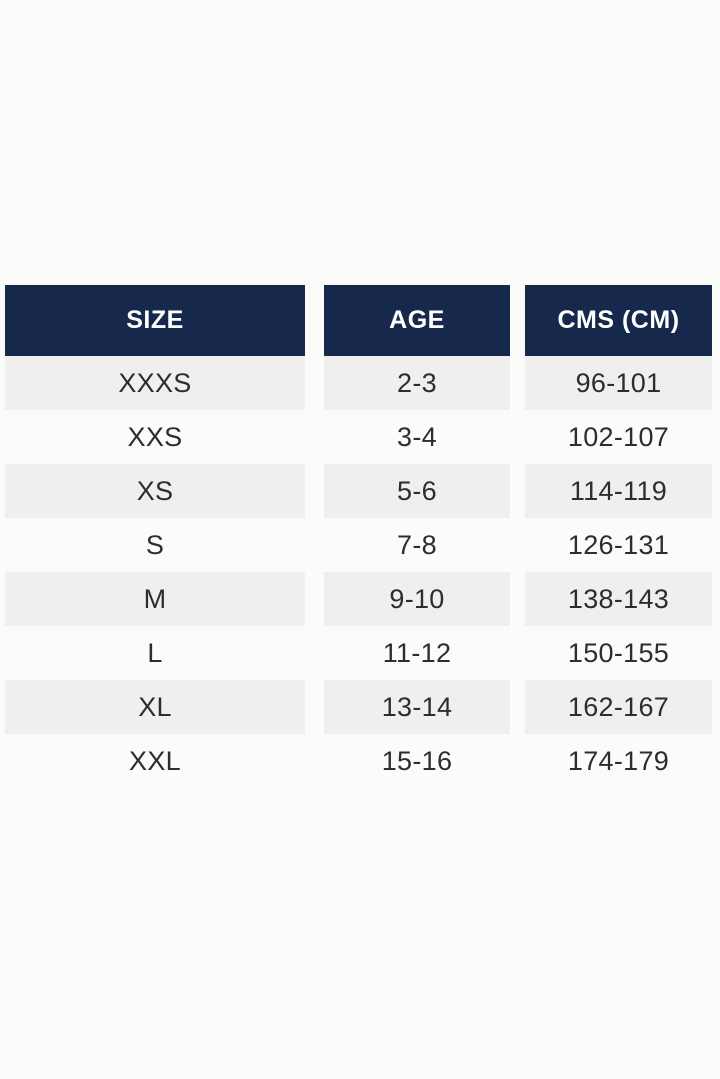 Image resolution: width=720 pixels, height=1079 pixels. I want to click on table-cell-size-row7: XL, so click(155, 707).